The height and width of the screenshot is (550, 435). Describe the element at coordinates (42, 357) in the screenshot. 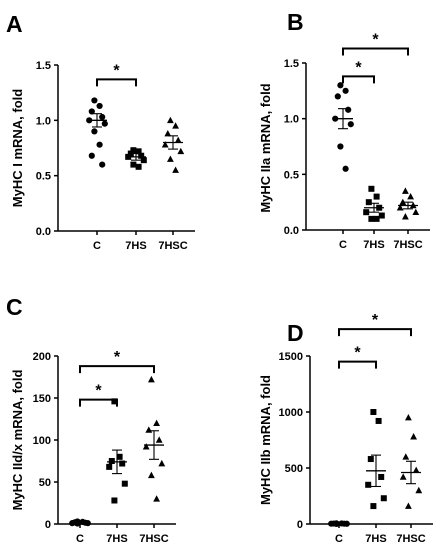

I see `y-tick-label: 200` at that location.